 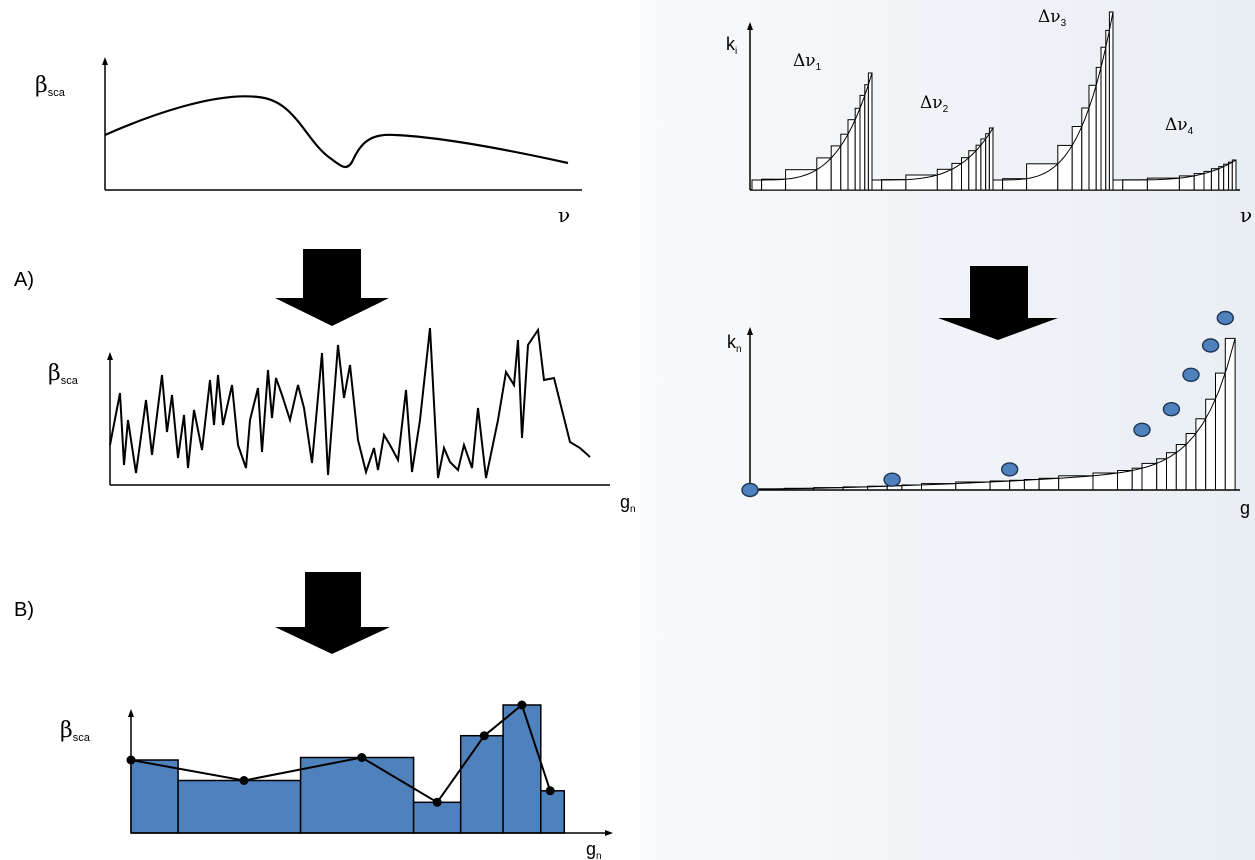 I want to click on bottom-left-x-label: gn, so click(x=594, y=849).